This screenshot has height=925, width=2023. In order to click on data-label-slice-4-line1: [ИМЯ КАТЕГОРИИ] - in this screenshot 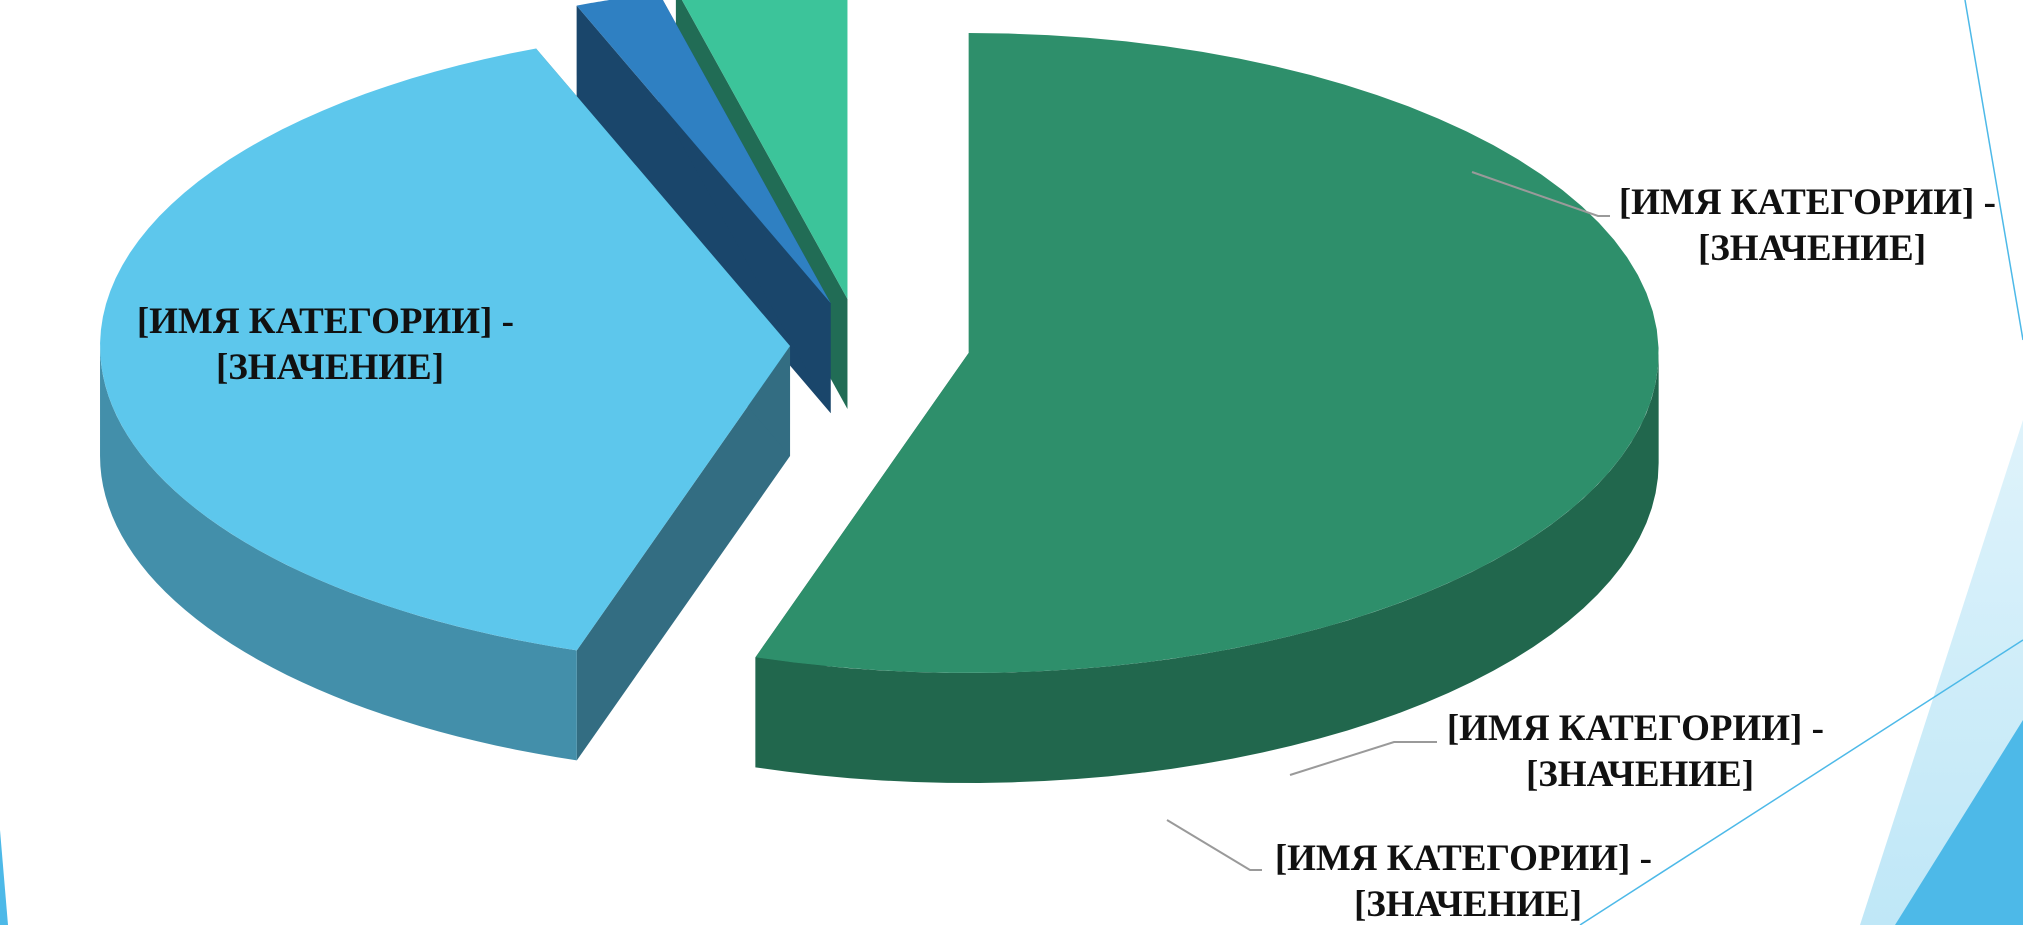, I will do `click(1463, 858)`.